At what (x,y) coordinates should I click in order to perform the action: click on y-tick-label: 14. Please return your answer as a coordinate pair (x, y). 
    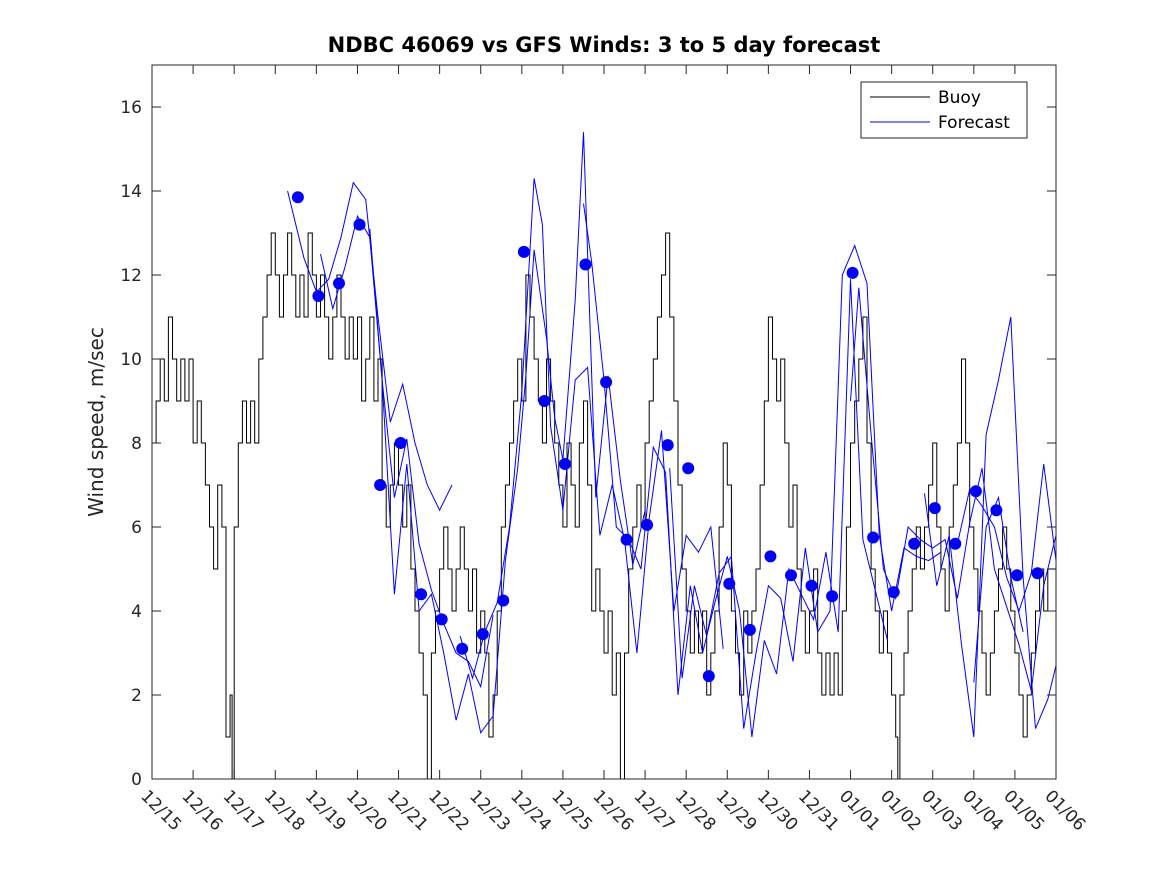
    Looking at the image, I should click on (131, 192).